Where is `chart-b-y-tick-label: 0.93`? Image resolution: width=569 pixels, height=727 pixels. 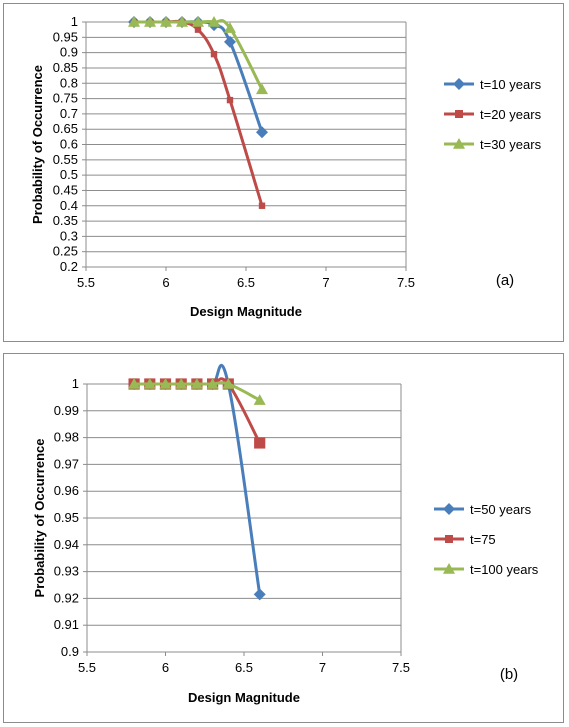 chart-b-y-tick-label: 0.93 is located at coordinates (66, 571).